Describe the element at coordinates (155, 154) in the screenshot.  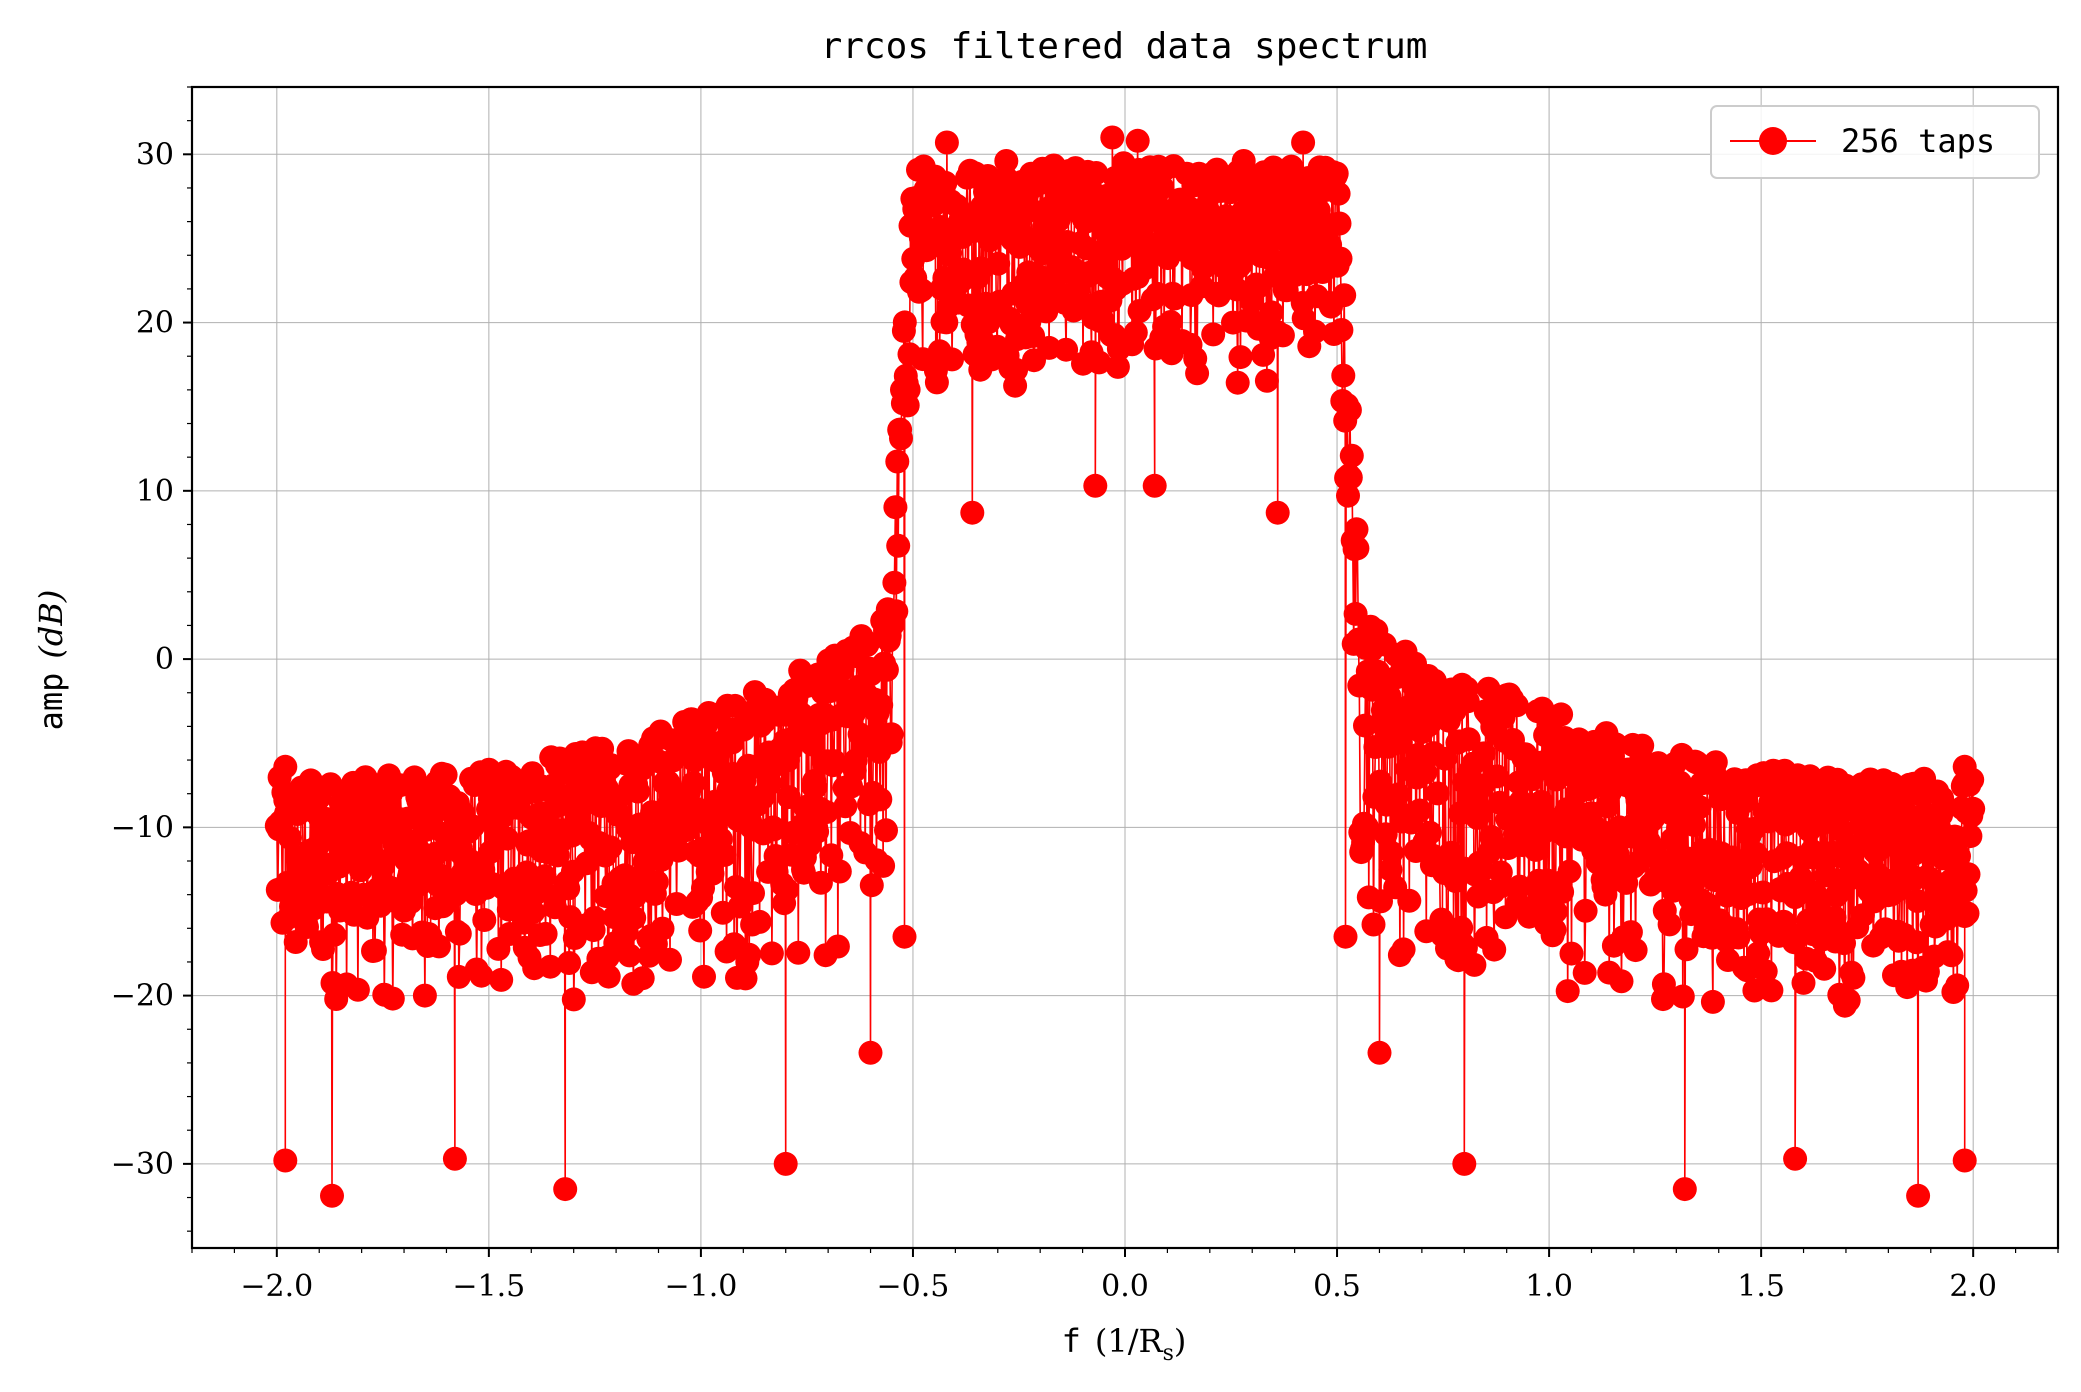
I see `y-tick-label: 30` at that location.